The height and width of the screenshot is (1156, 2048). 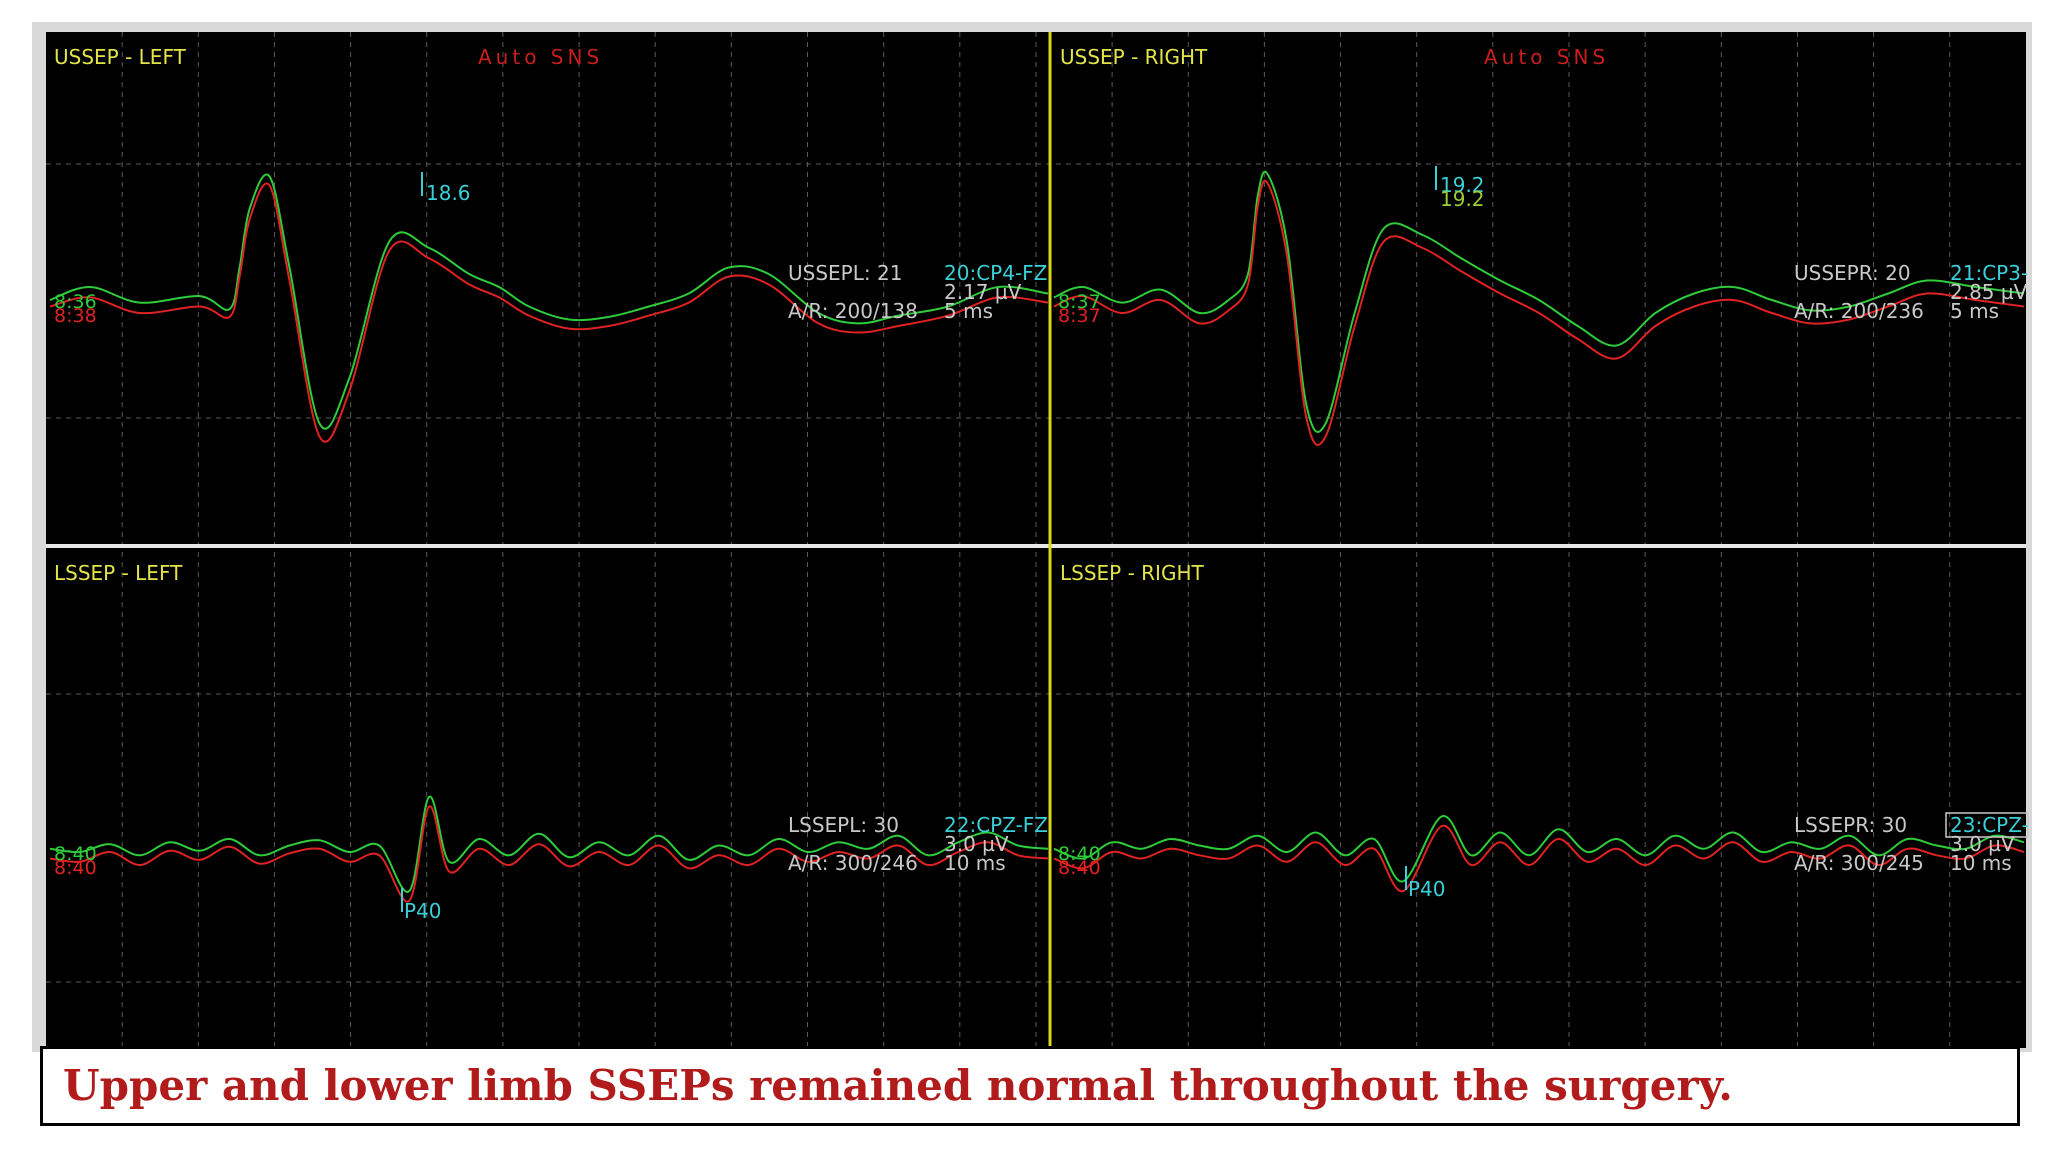 What do you see at coordinates (1132, 573) in the screenshot?
I see `panel-title-lssep-right: LSSEP - RIGHT` at bounding box center [1132, 573].